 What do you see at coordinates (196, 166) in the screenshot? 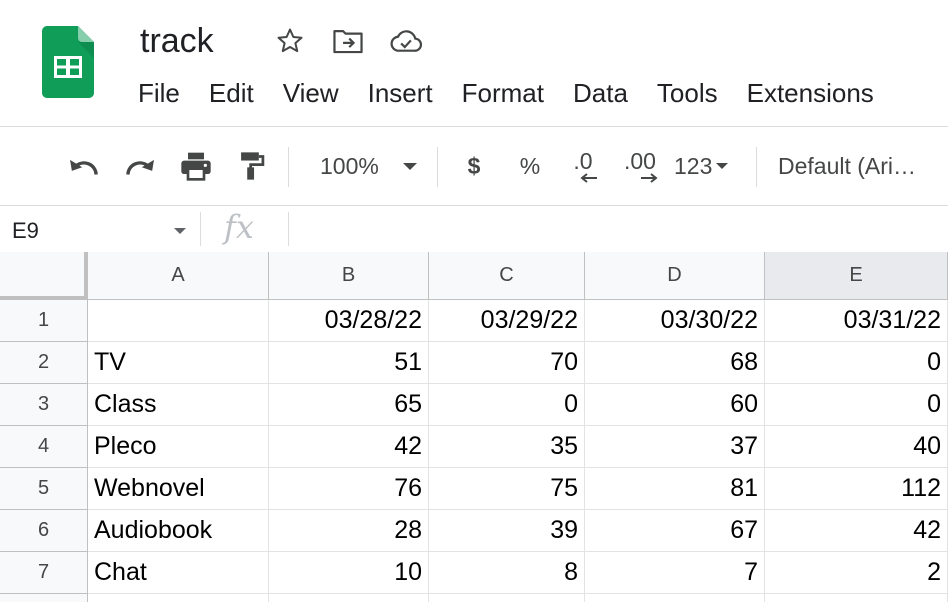
I see `print-icon` at bounding box center [196, 166].